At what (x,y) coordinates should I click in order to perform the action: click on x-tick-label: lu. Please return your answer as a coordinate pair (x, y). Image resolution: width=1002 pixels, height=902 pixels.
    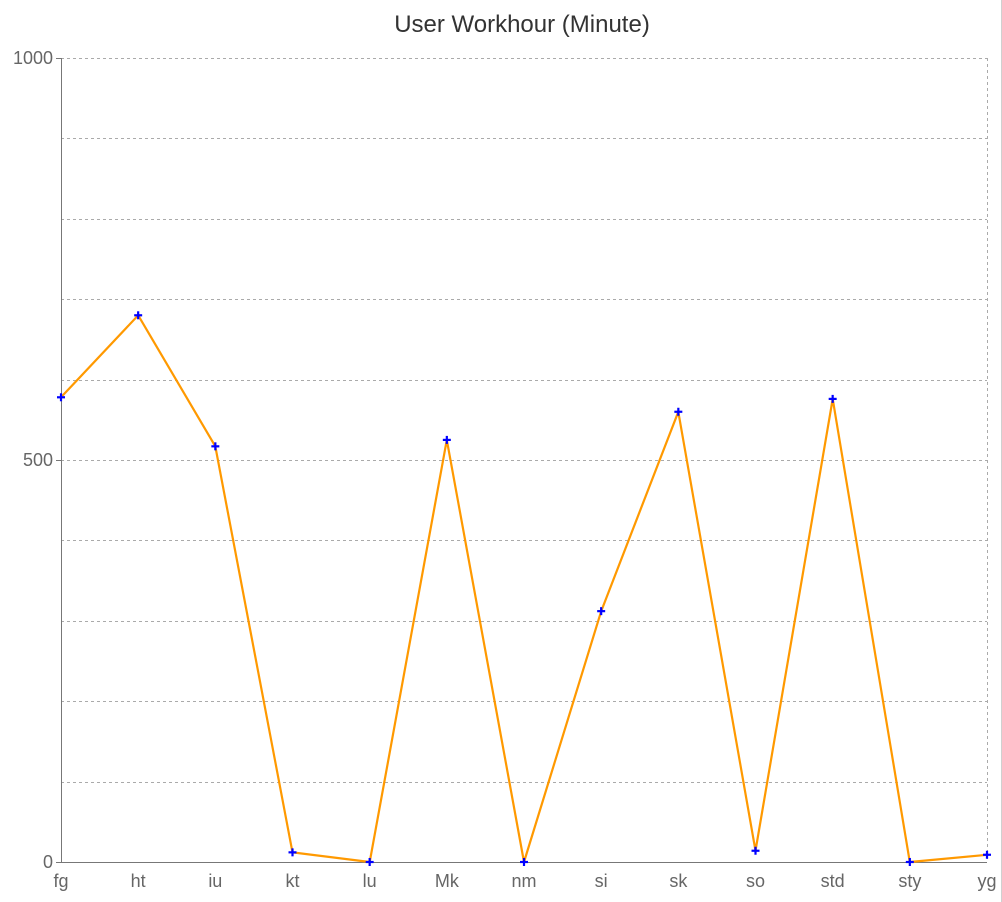
    Looking at the image, I should click on (370, 881).